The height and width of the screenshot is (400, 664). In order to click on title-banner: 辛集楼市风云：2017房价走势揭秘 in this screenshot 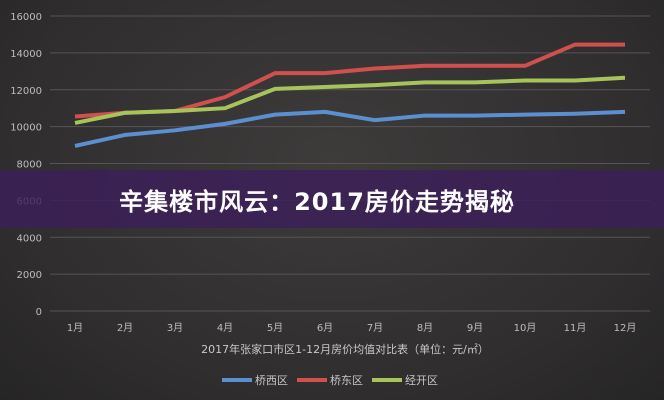, I will do `click(332, 199)`.